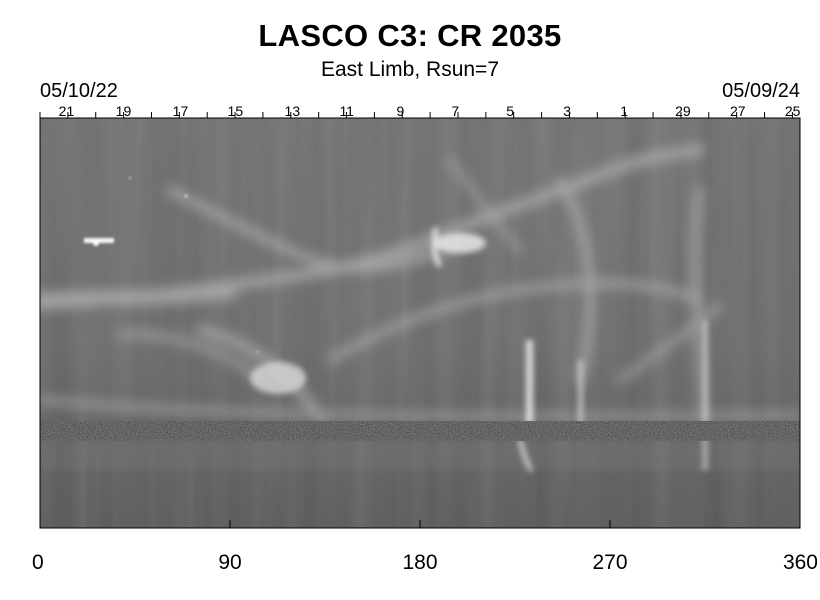 The height and width of the screenshot is (600, 820). What do you see at coordinates (67, 111) in the screenshot?
I see `top-day-label: 21` at bounding box center [67, 111].